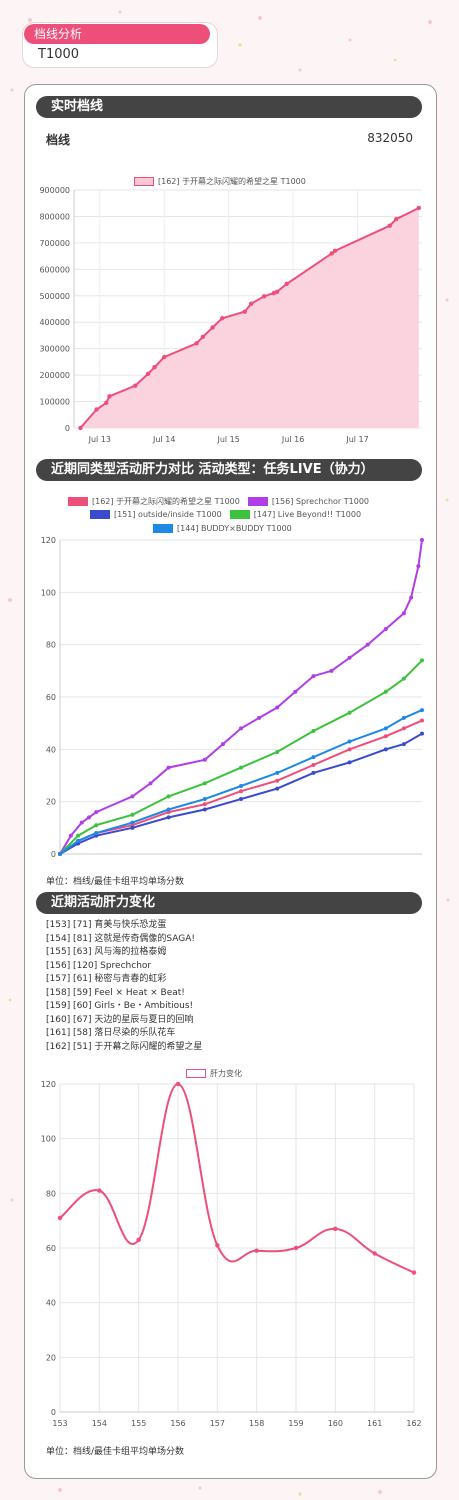 The image size is (459, 1500). What do you see at coordinates (156, 514) in the screenshot?
I see `legend-item-151: [151] outside/inside T1000` at bounding box center [156, 514].